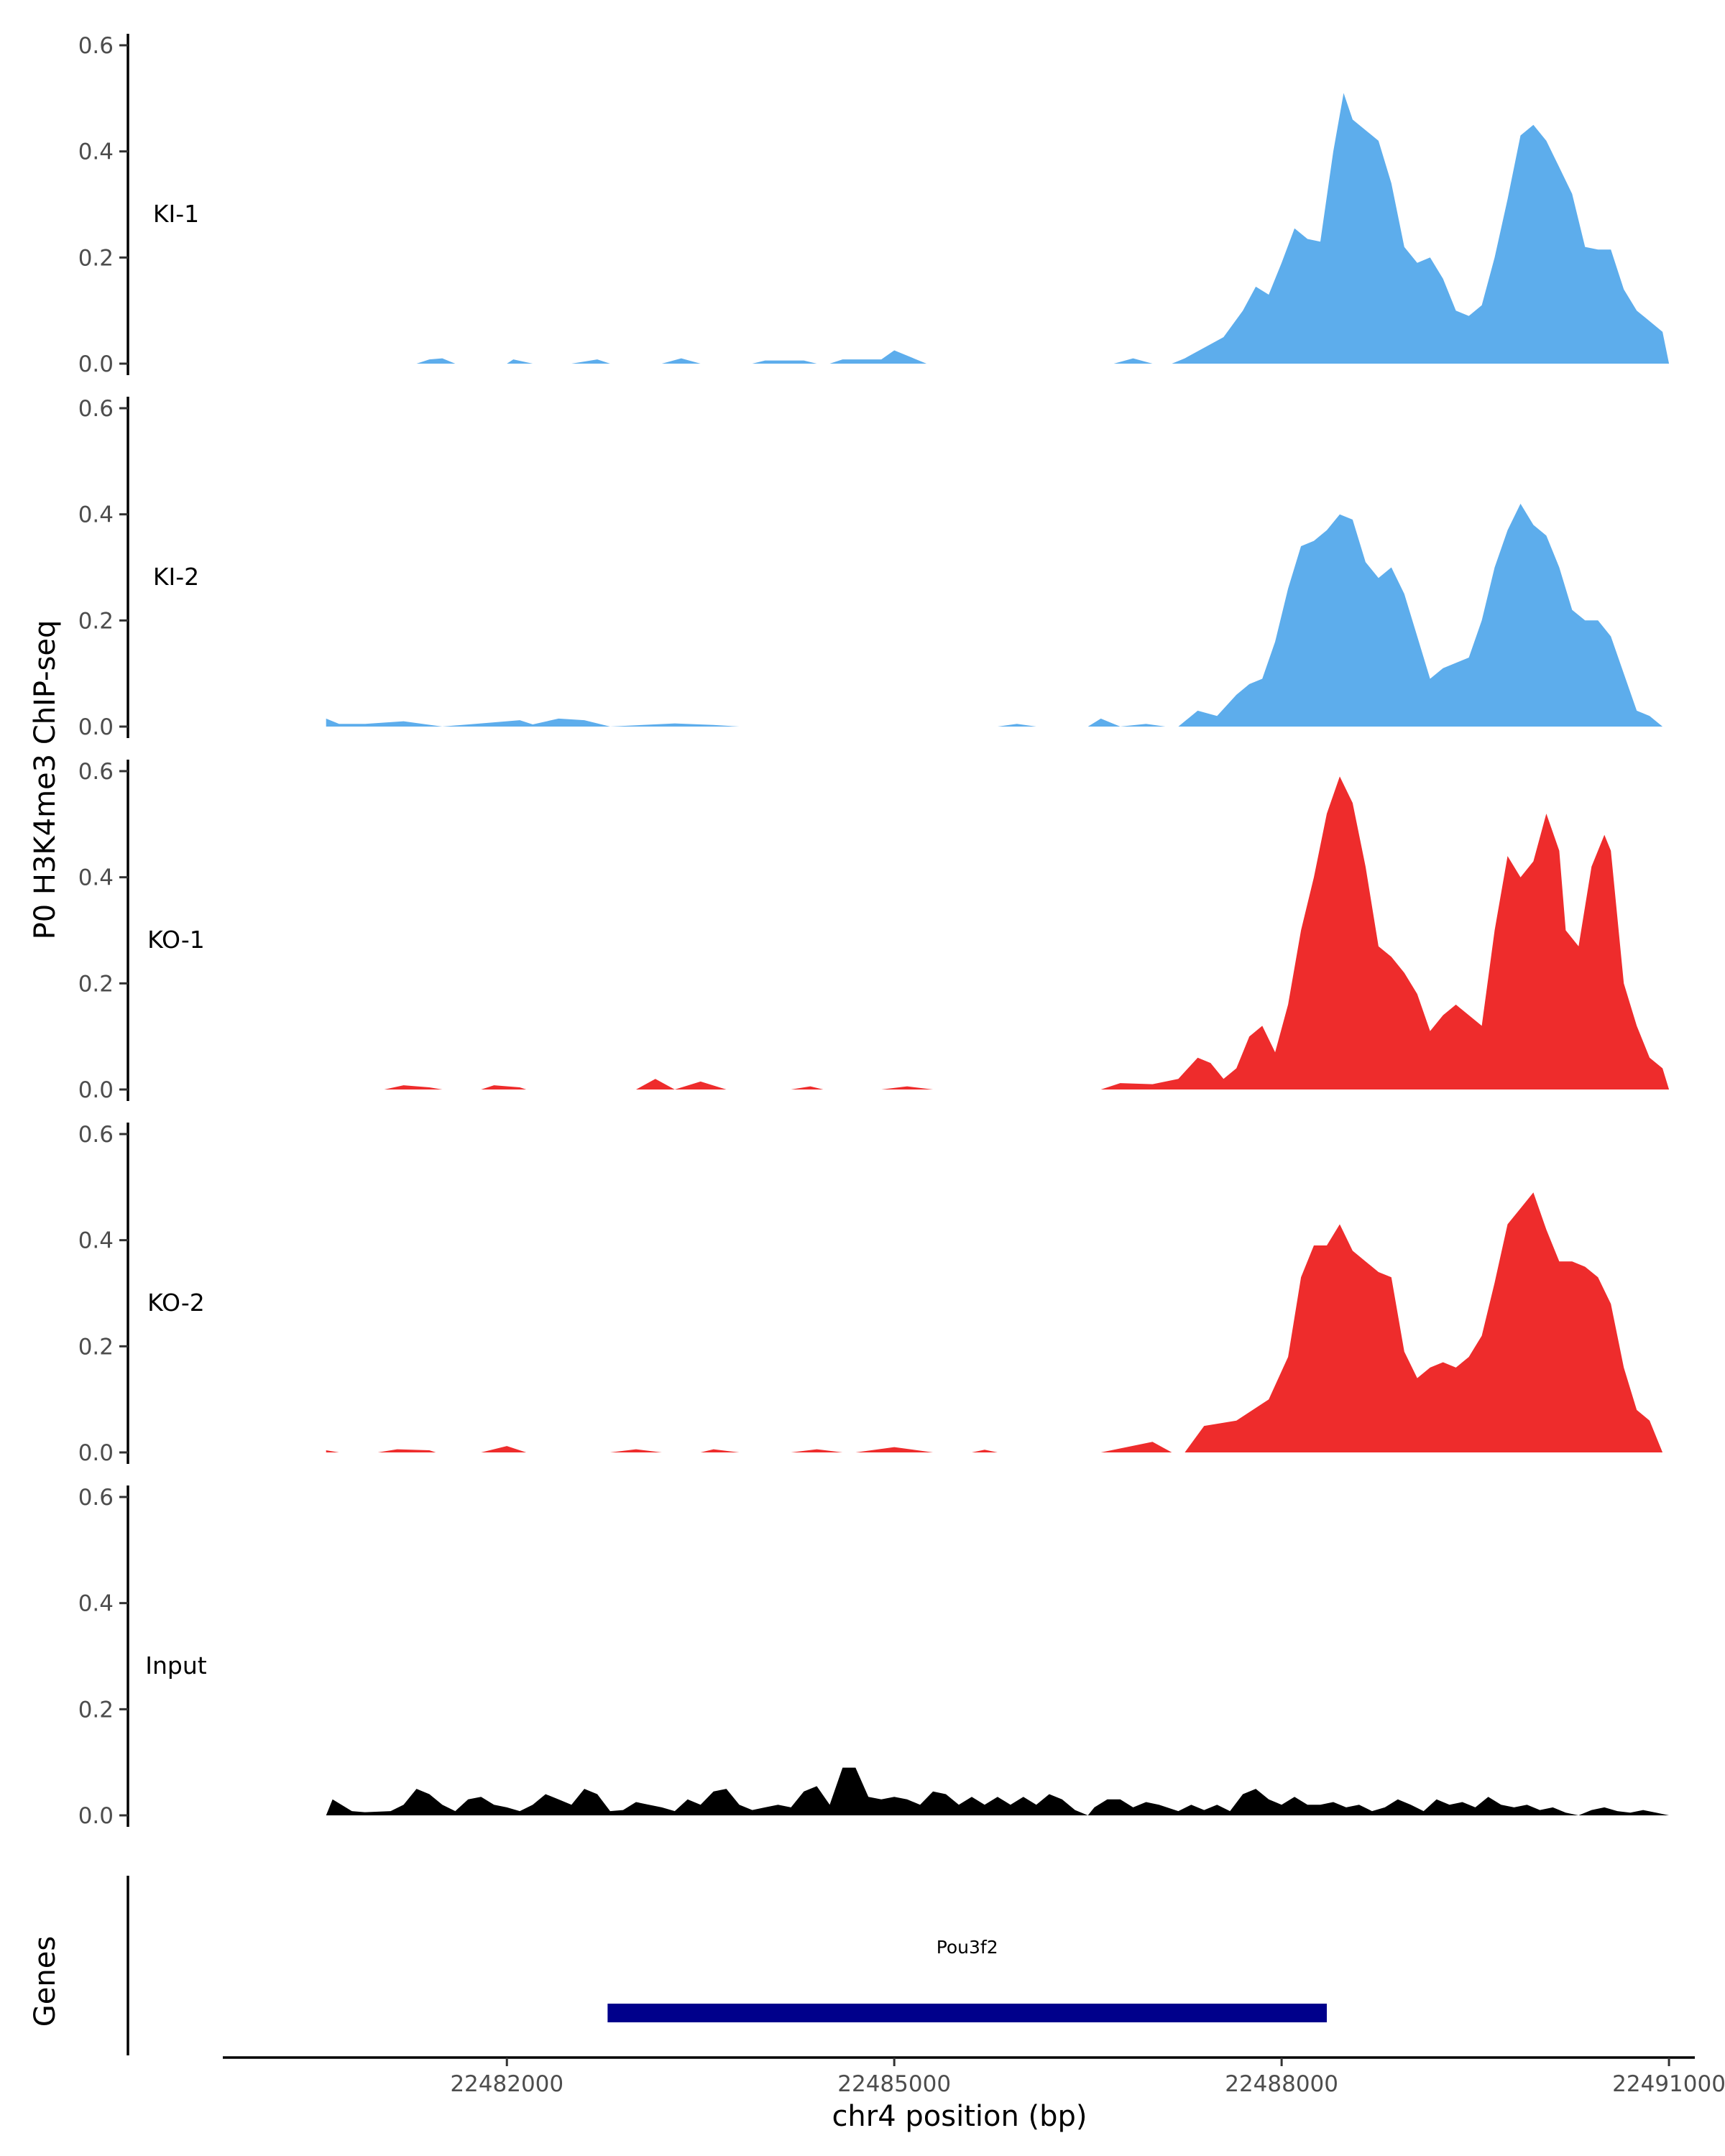  I want to click on x-tick-label: 22485000, so click(894, 2084).